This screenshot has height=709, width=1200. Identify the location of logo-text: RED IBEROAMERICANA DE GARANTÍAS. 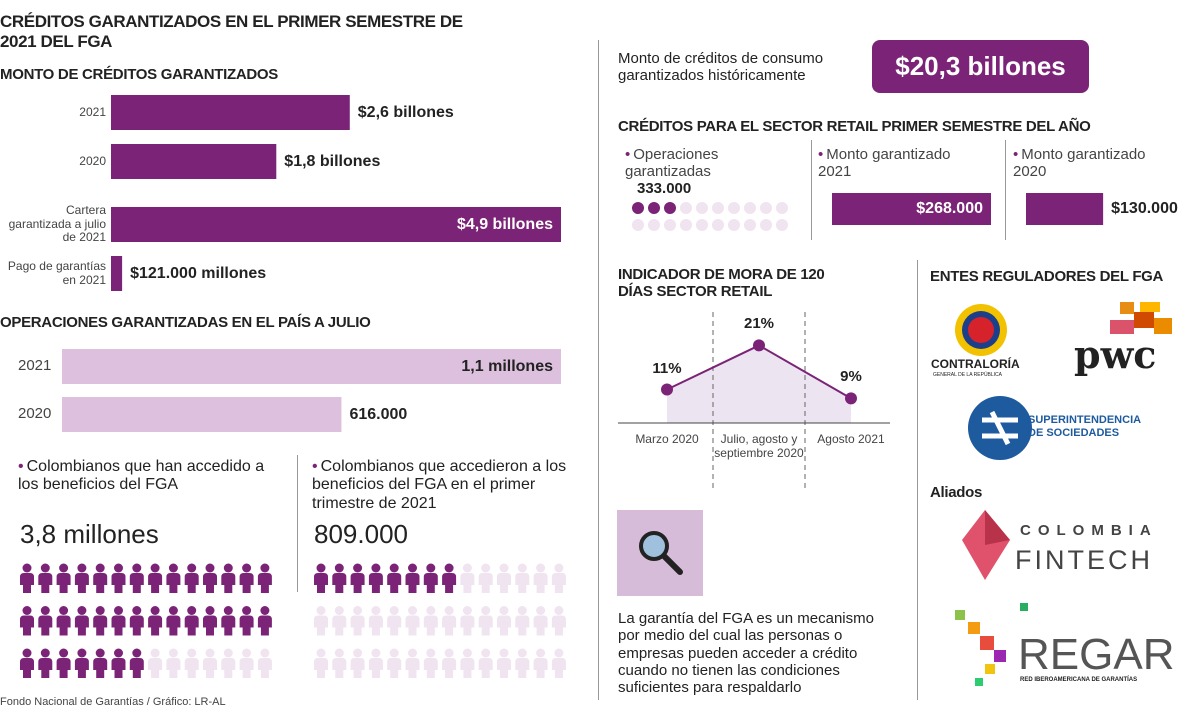
(1079, 680).